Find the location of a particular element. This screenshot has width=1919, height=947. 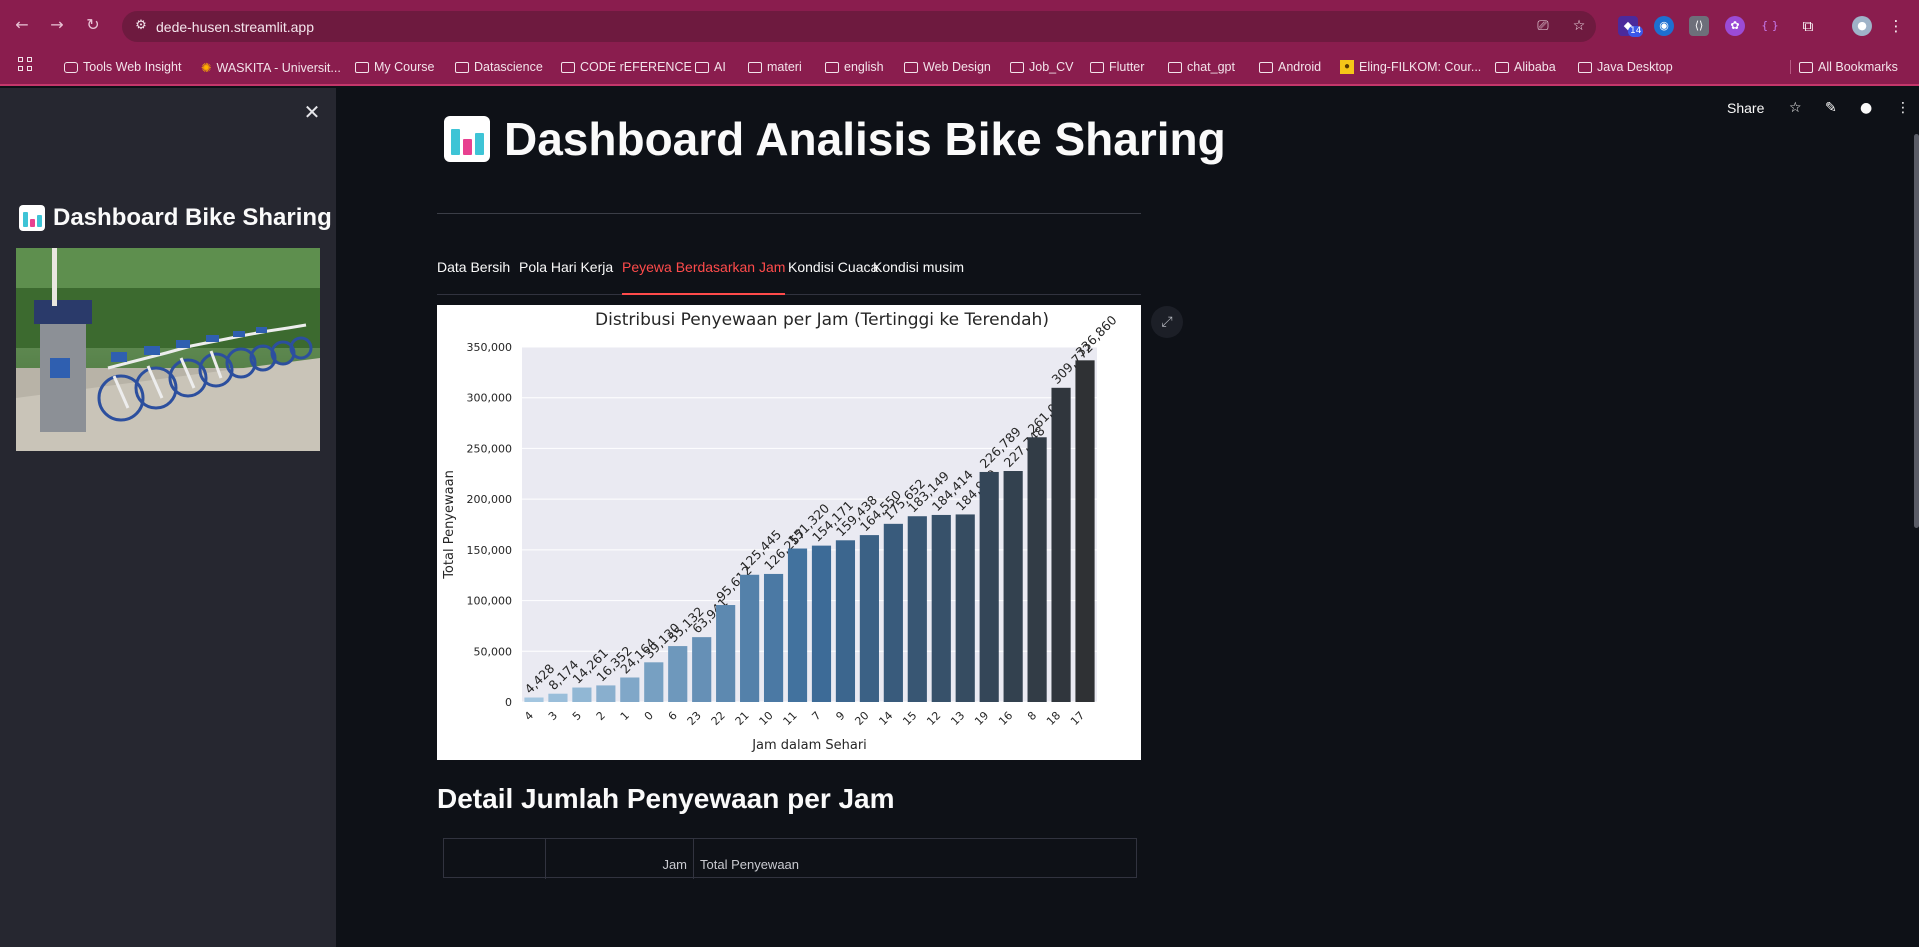

bookmark-folder: Job_CV is located at coordinates (1041, 67).